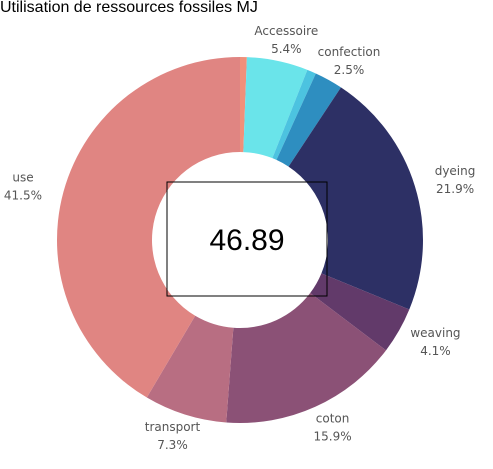 The height and width of the screenshot is (469, 493). I want to click on slice-value-label: 7.3%, so click(172, 445).